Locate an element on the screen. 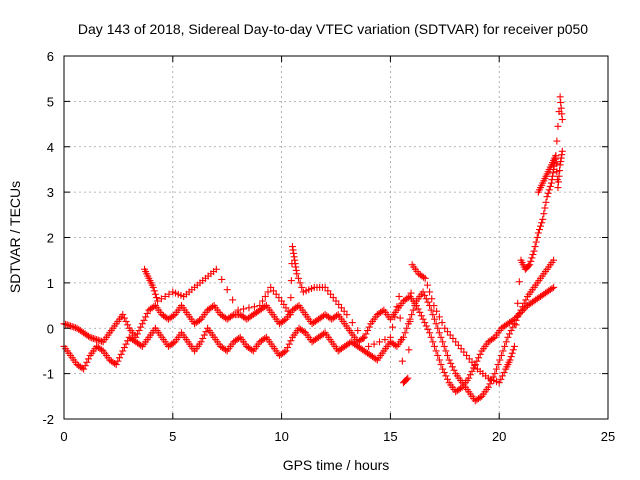 This screenshot has height=480, width=640. x-tick-label: 15 is located at coordinates (390, 436).